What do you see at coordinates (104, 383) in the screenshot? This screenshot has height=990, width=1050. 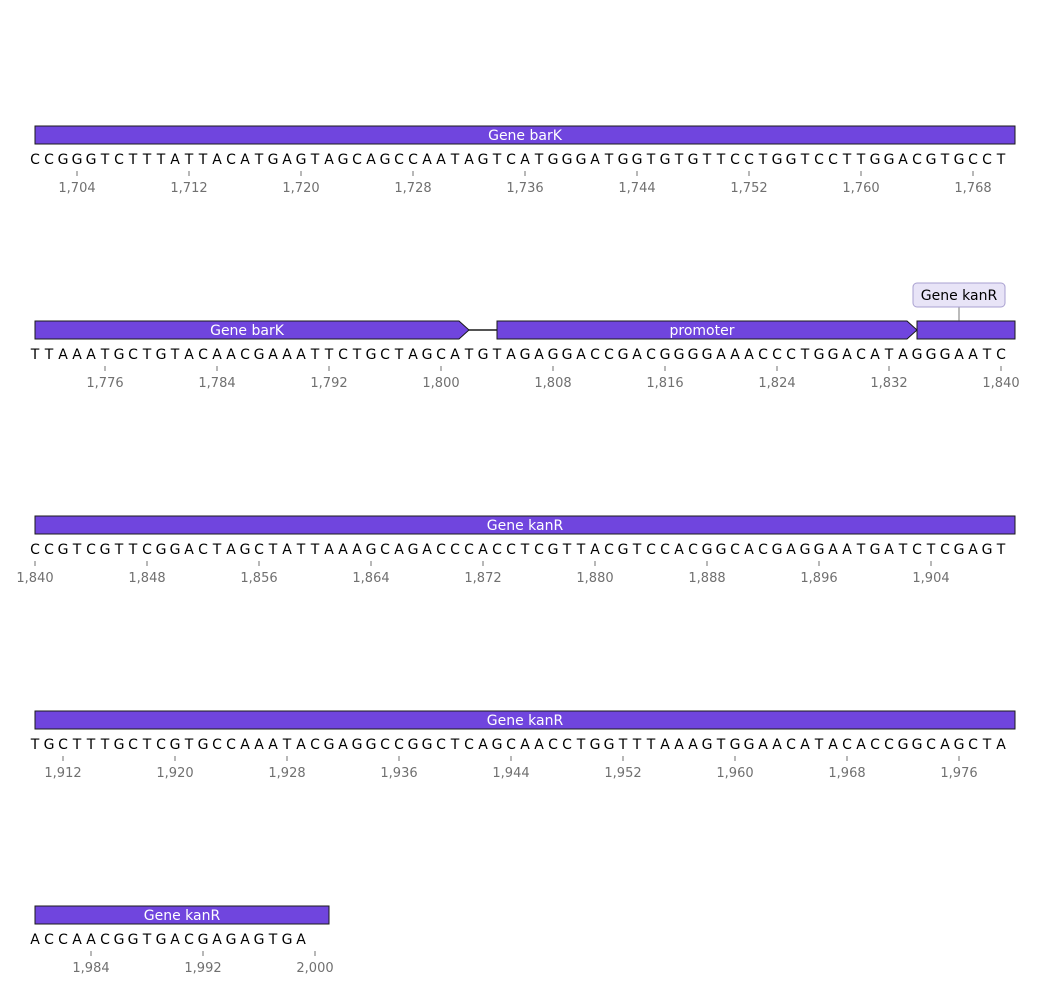 I see `tick-label: 1,776` at bounding box center [104, 383].